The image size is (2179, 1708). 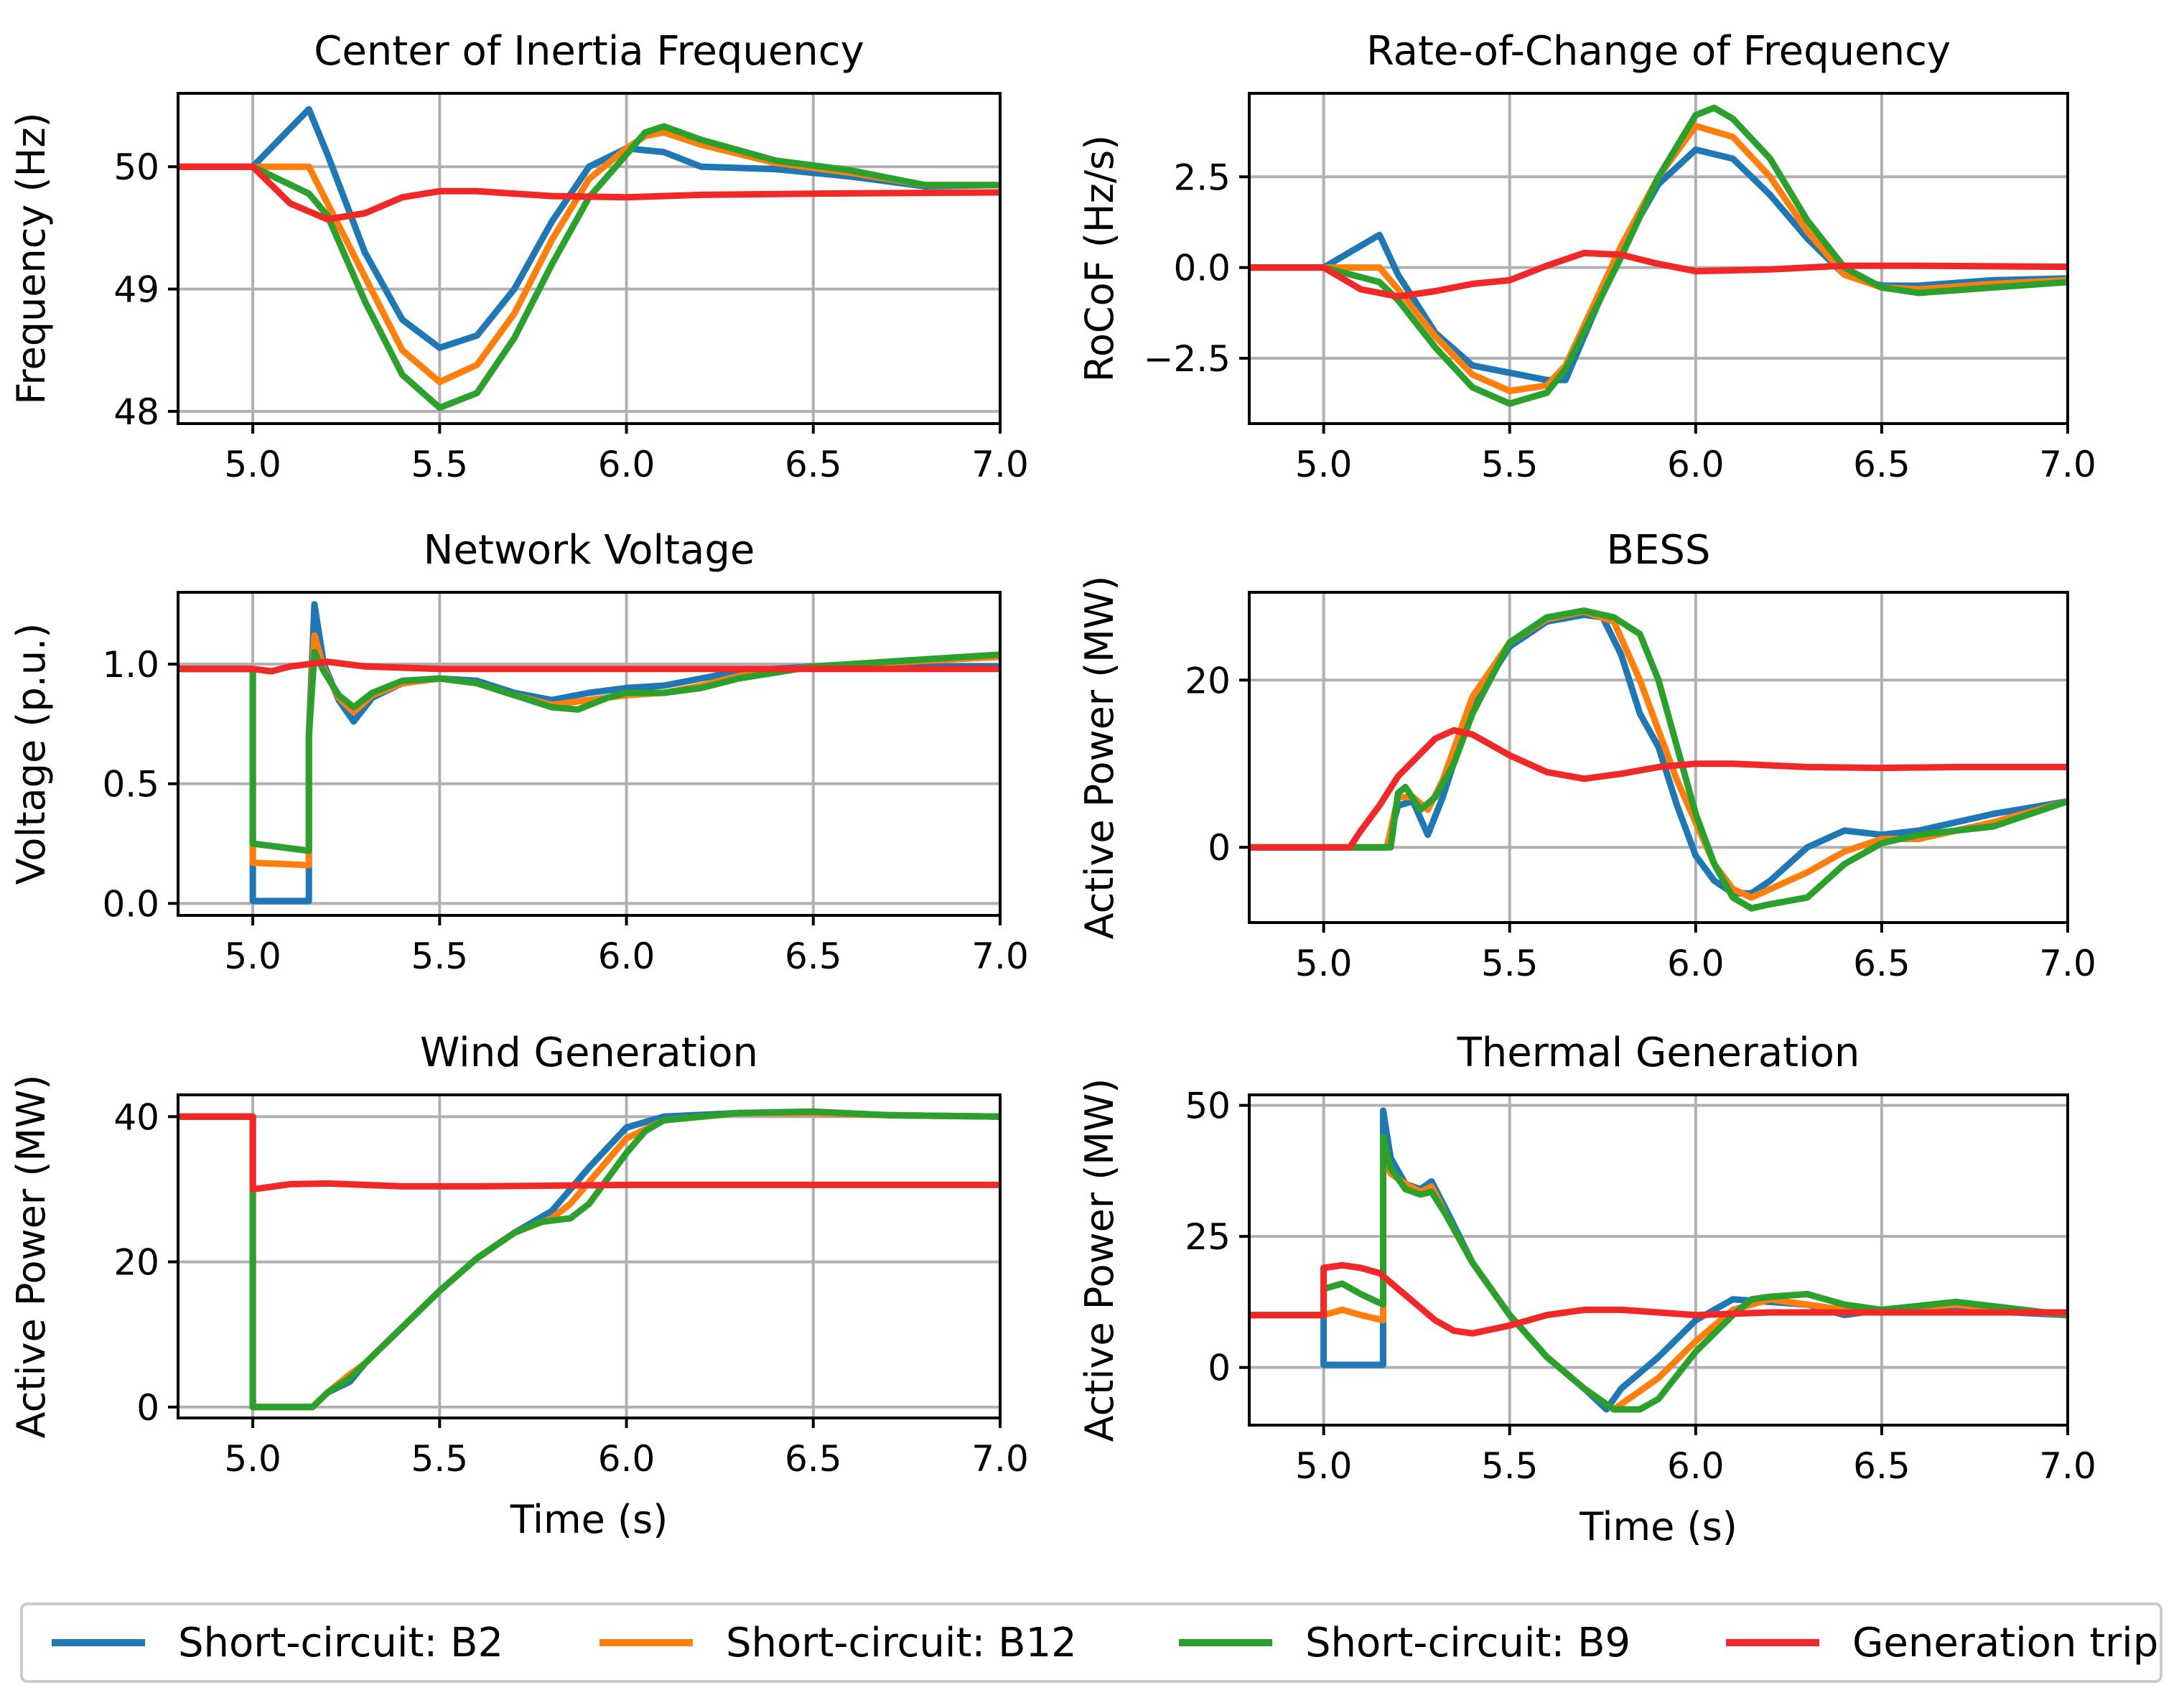 What do you see at coordinates (589, 51) in the screenshot?
I see `panel-title: Center of Inertia Frequency` at bounding box center [589, 51].